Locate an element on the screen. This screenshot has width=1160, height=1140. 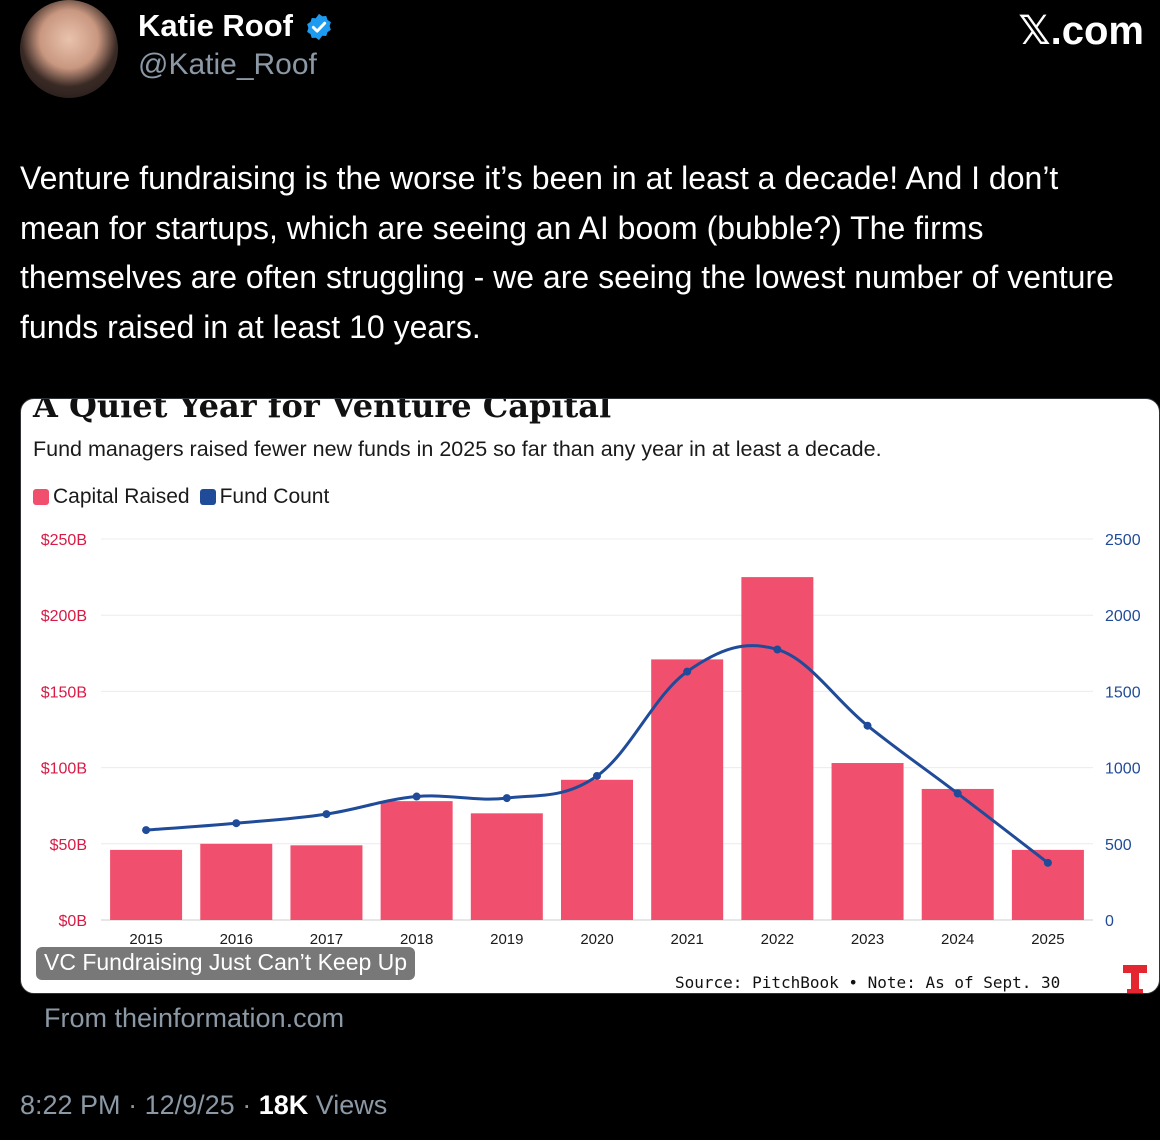
left-axis-tick-label: $200B is located at coordinates (64, 616).